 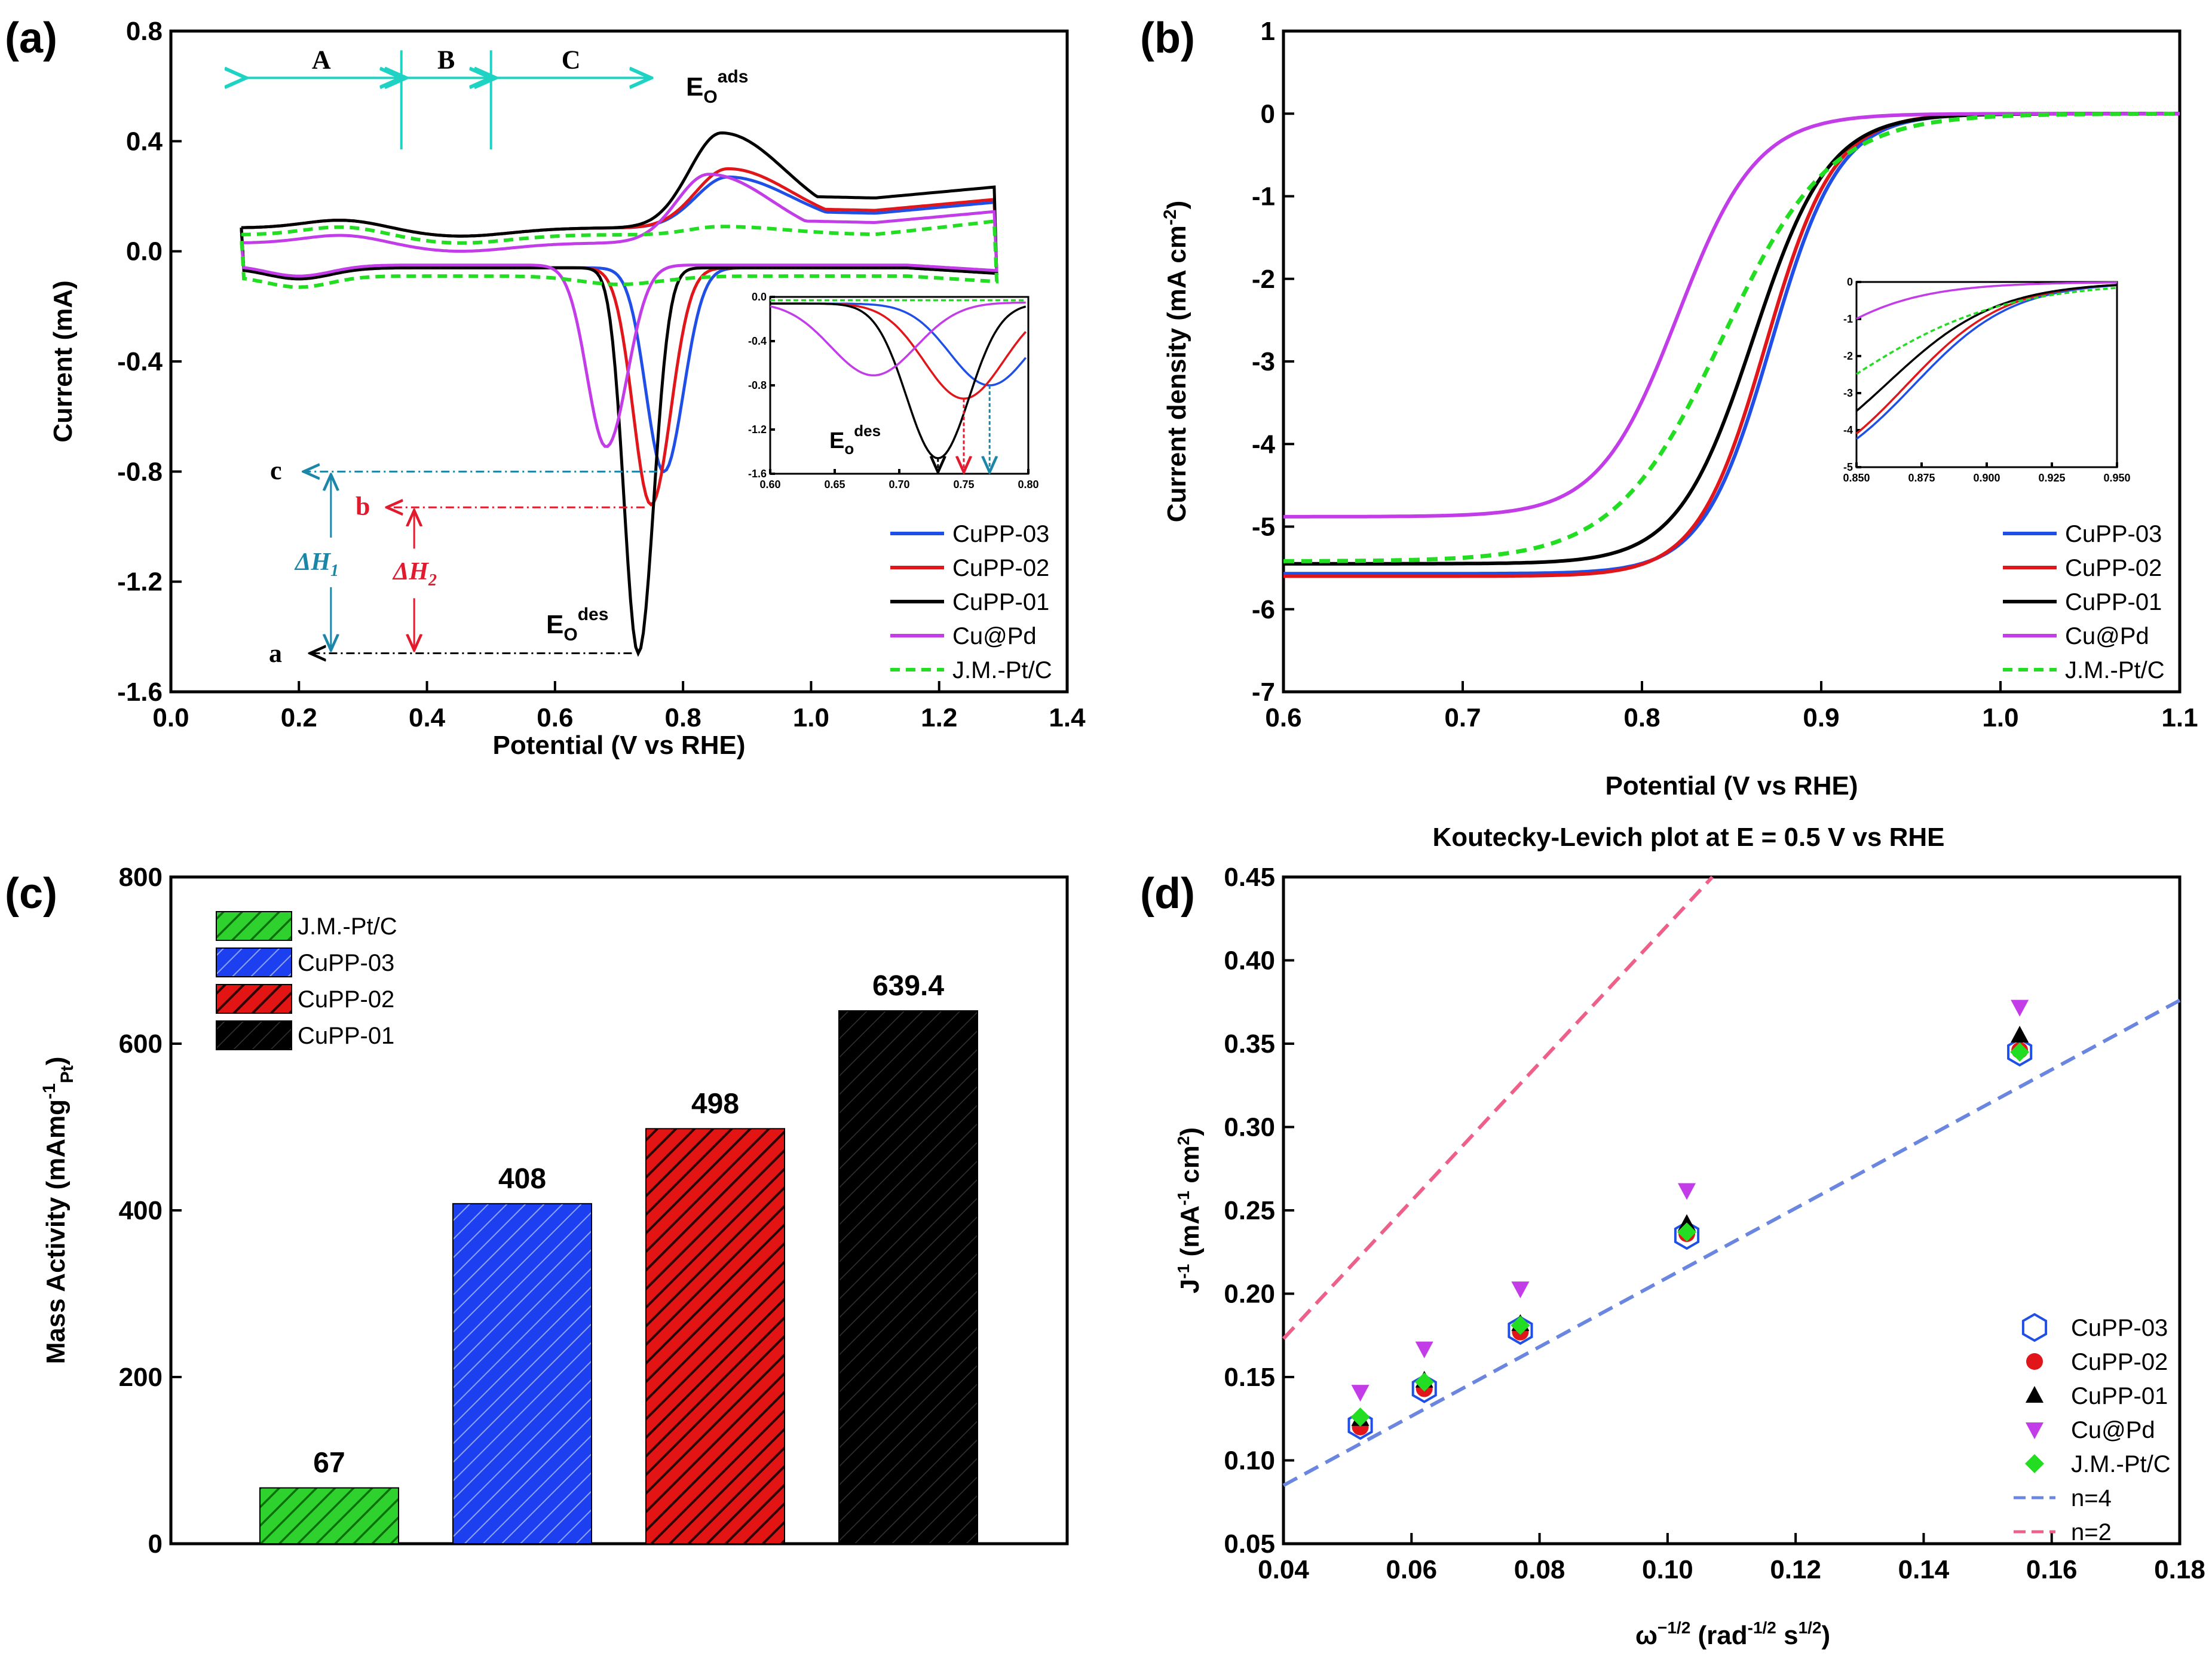 I want to click on panel-d-y-tick-label: 0.45, so click(x=1250, y=877).